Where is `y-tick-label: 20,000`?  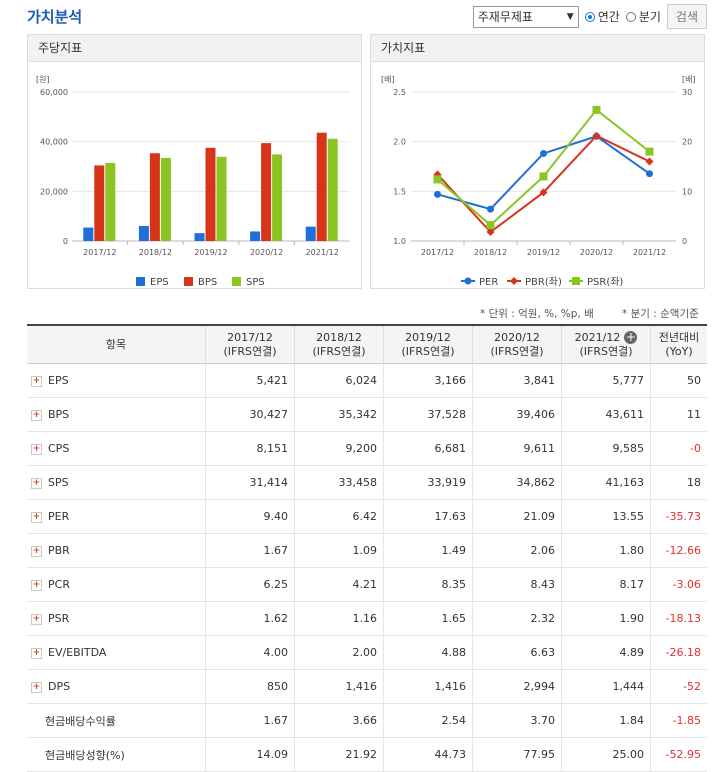 y-tick-label: 20,000 is located at coordinates (54, 191).